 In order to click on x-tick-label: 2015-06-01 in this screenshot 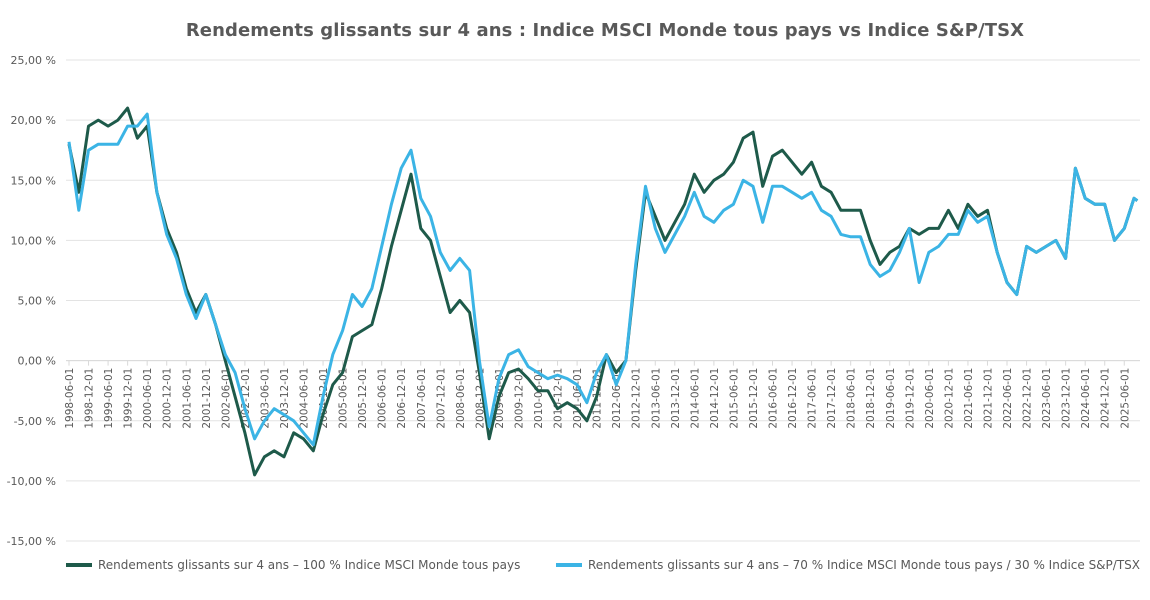, I will do `click(734, 398)`.